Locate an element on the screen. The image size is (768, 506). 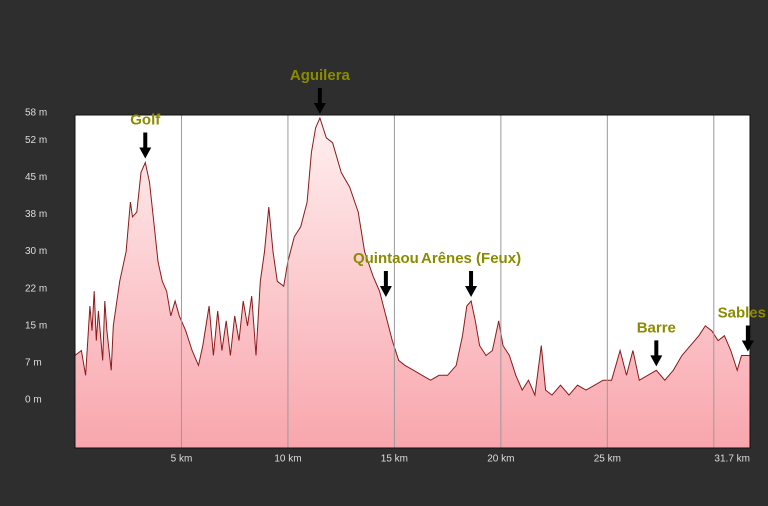
y-tick-label: 45 m is located at coordinates (36, 177).